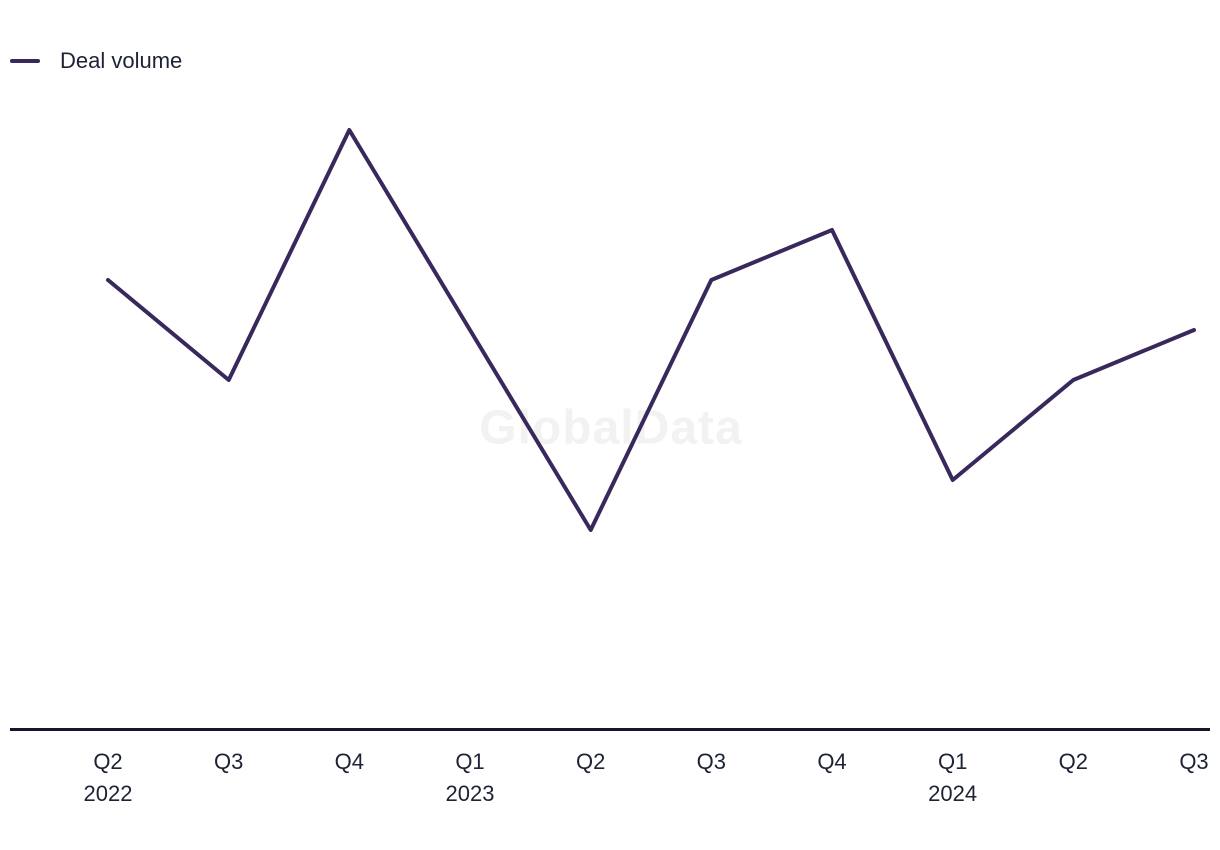 This screenshot has height=850, width=1220. Describe the element at coordinates (470, 778) in the screenshot. I see `x-axis-tick-label: Q1 2023` at that location.